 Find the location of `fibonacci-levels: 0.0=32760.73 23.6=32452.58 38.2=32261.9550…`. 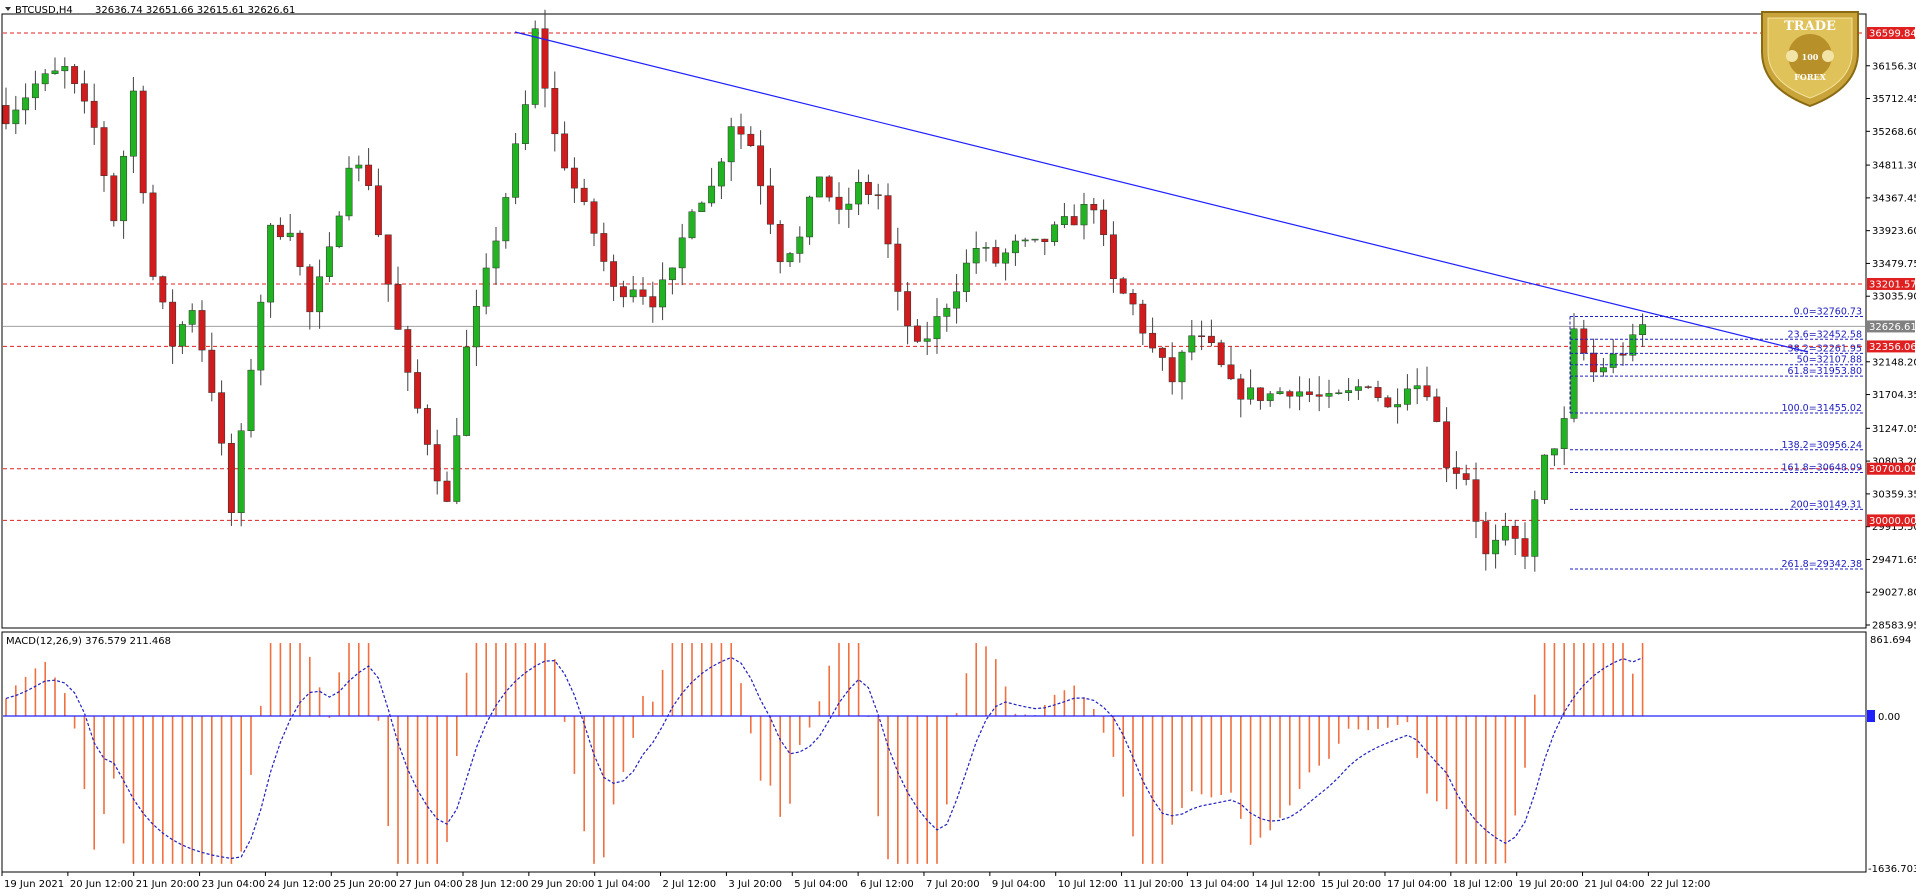

fibonacci-levels: 0.0=32760.73 23.6=32452.58 38.2=32261.9550… is located at coordinates (1716, 438).